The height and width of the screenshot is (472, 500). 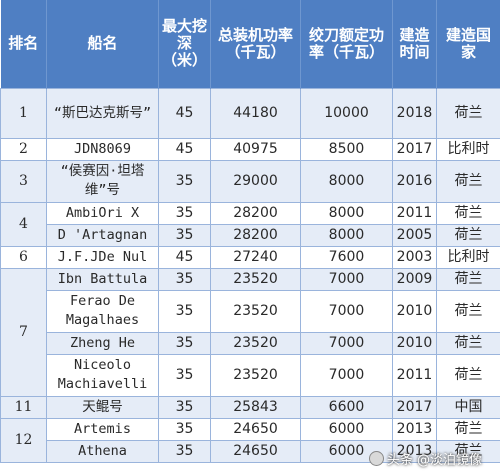 I want to click on table-row: 6 J.F.JDe Nul 45 27240 7600 2003 比利时, so click(x=250, y=257).